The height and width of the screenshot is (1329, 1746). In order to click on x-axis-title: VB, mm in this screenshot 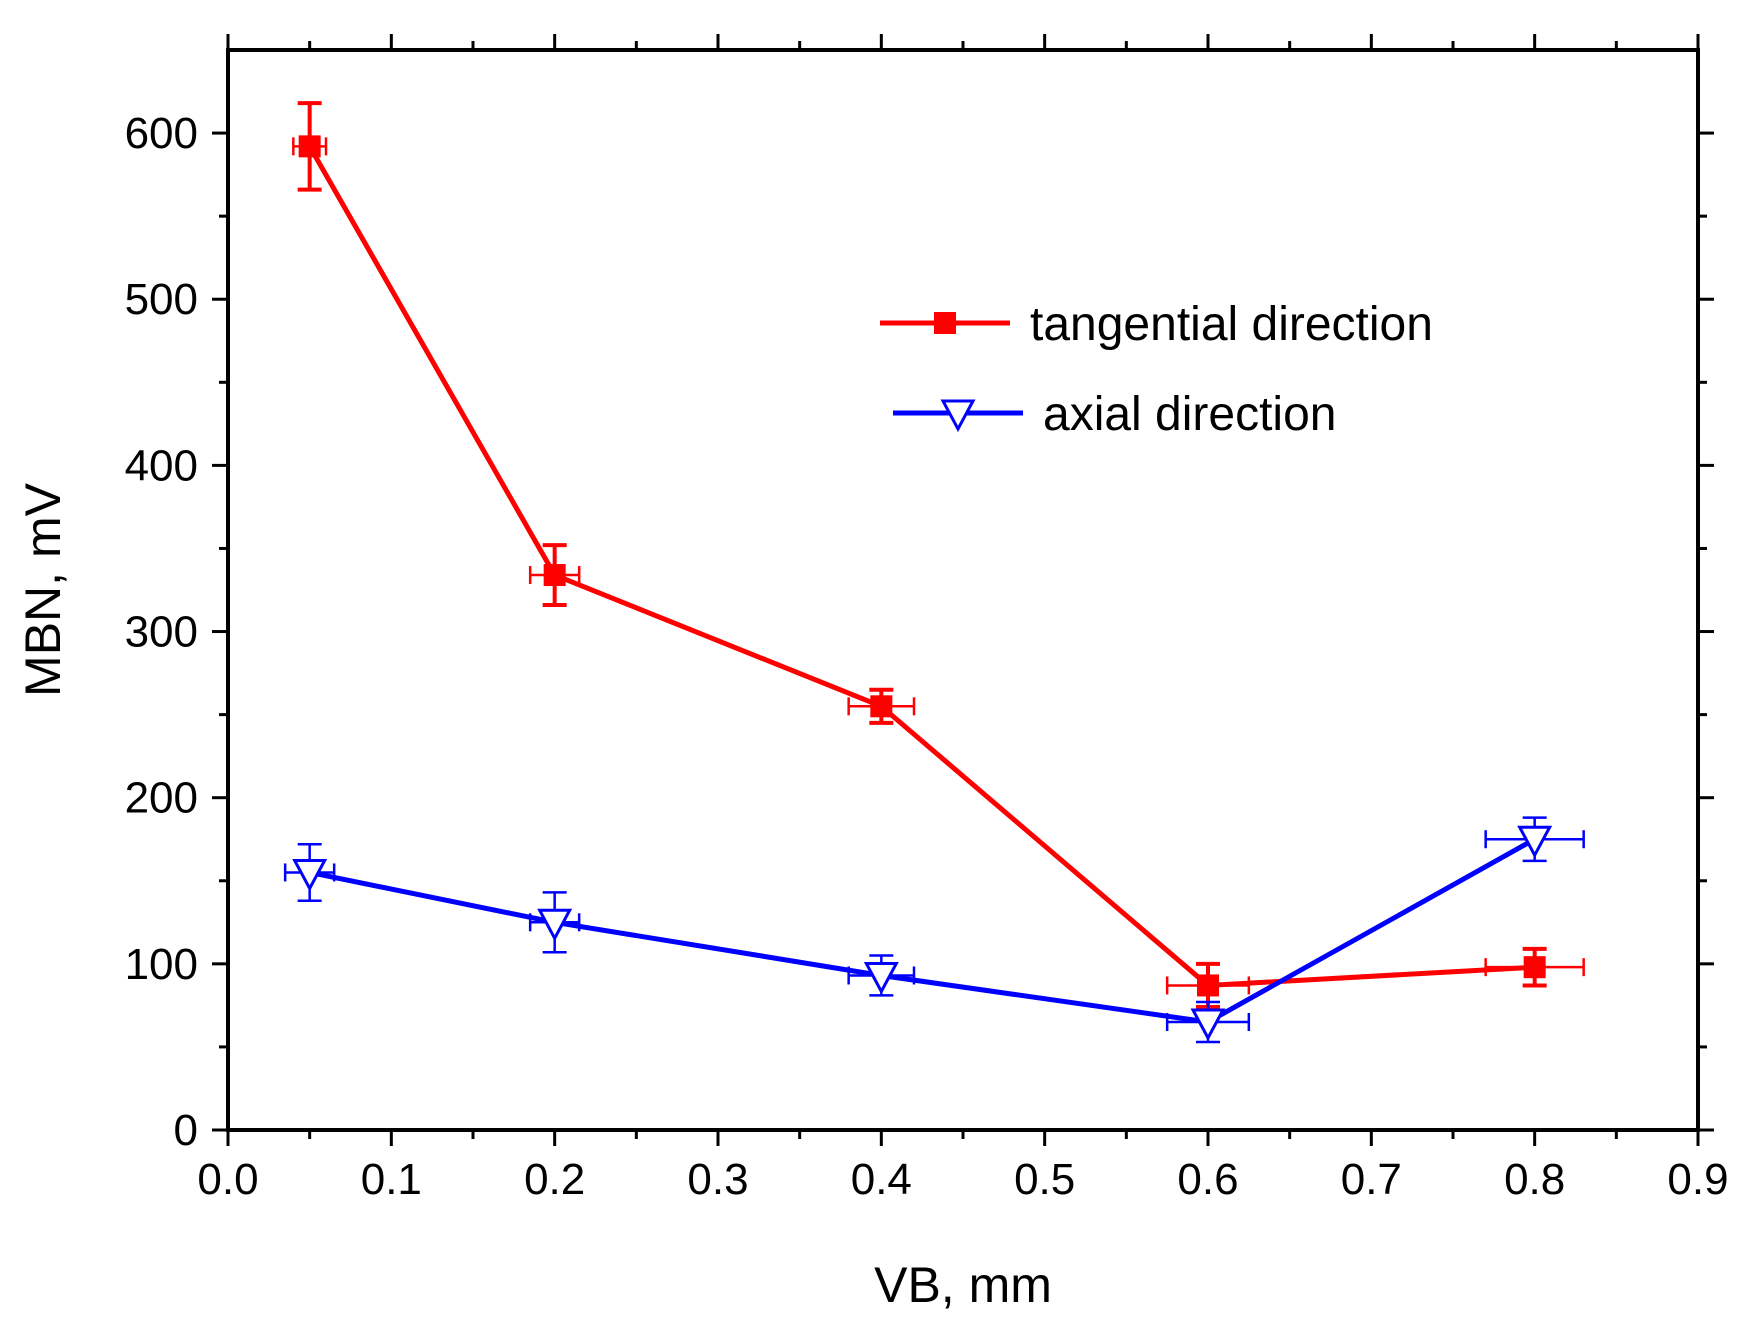, I will do `click(963, 1285)`.